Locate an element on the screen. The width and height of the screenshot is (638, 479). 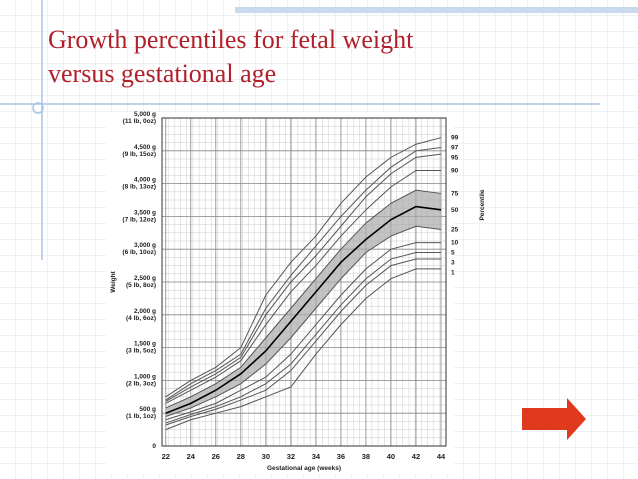
y-tick-note: (1 lb, 1oz) is located at coordinates (141, 416).